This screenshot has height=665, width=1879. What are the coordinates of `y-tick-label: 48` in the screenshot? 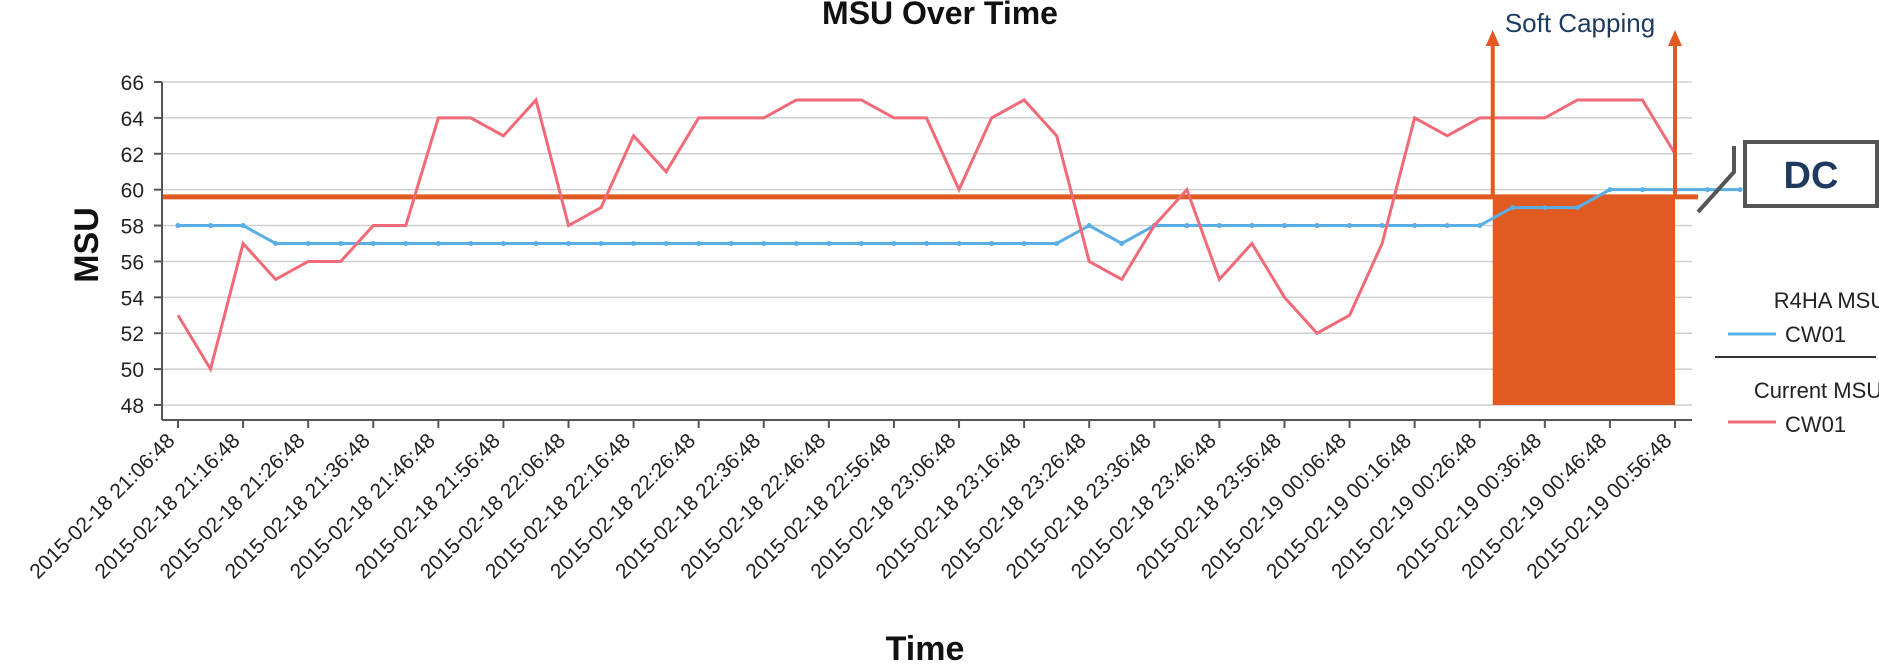 It's located at (132, 406).